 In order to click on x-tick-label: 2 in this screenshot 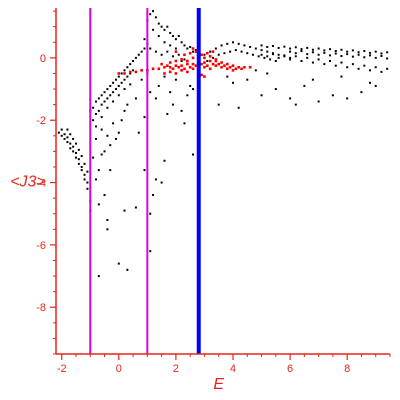, I will do `click(176, 369)`.